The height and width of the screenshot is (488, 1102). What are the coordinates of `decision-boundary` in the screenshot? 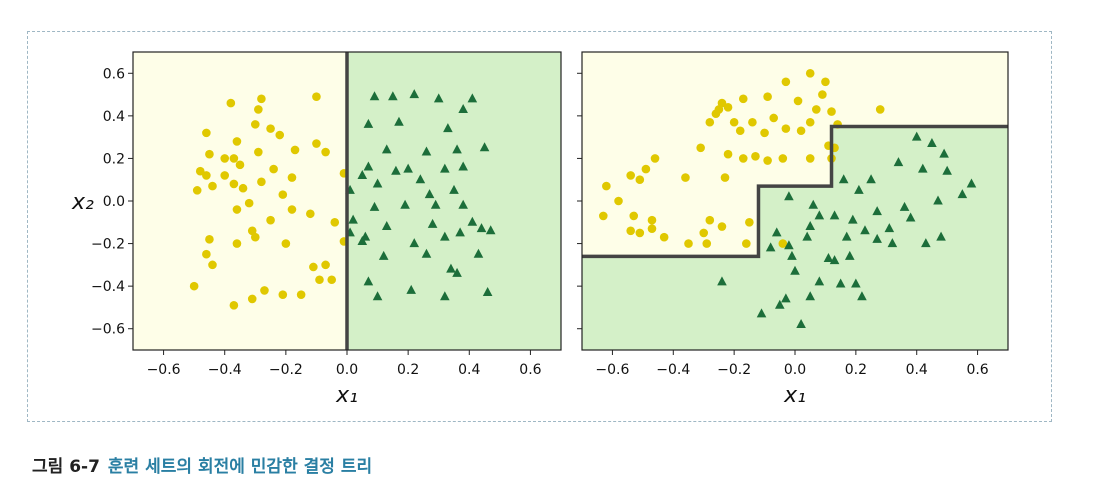 It's located at (795, 191).